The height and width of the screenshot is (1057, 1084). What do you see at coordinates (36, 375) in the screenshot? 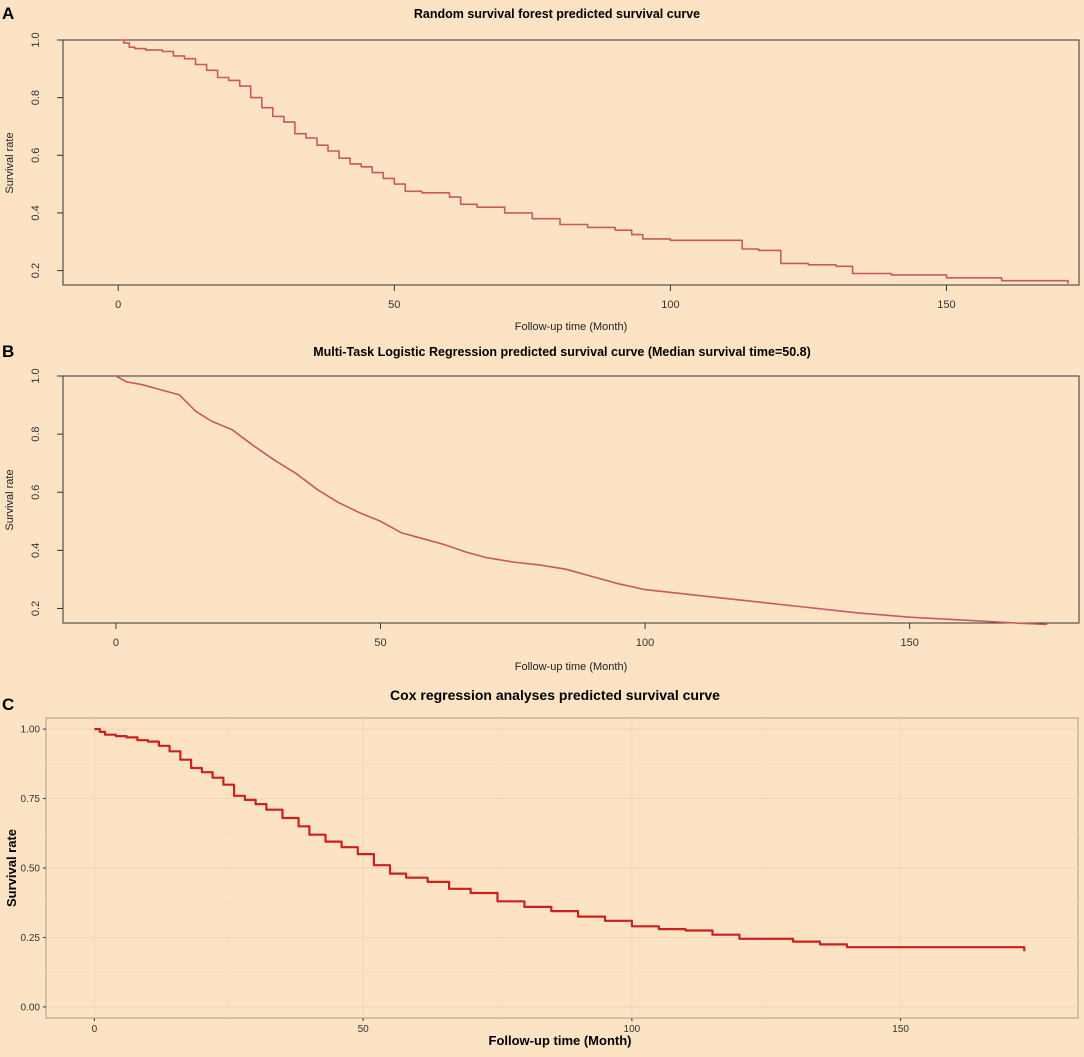
I see `panel-b-y-tick-label: 1.0` at bounding box center [36, 375].